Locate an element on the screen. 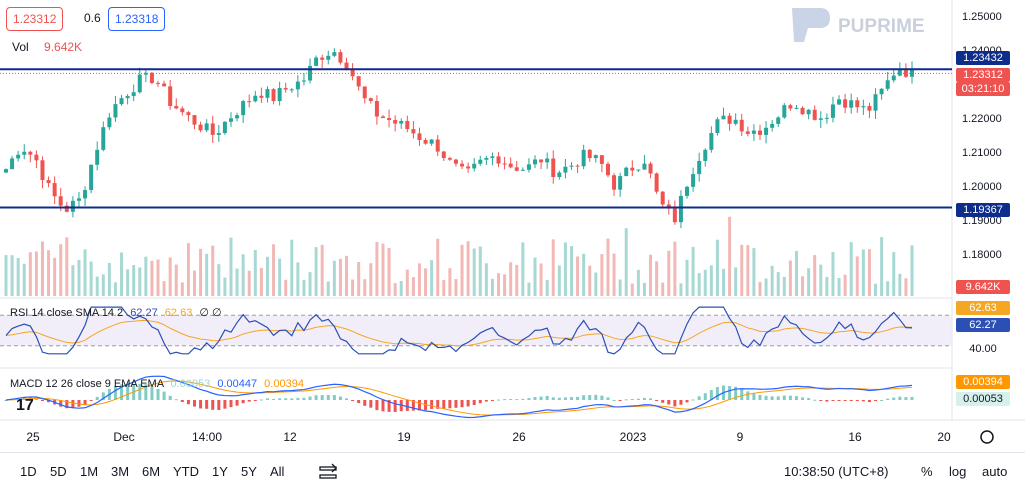 The height and width of the screenshot is (494, 1025). volume-legend: Vol 9.642K is located at coordinates (47, 47).